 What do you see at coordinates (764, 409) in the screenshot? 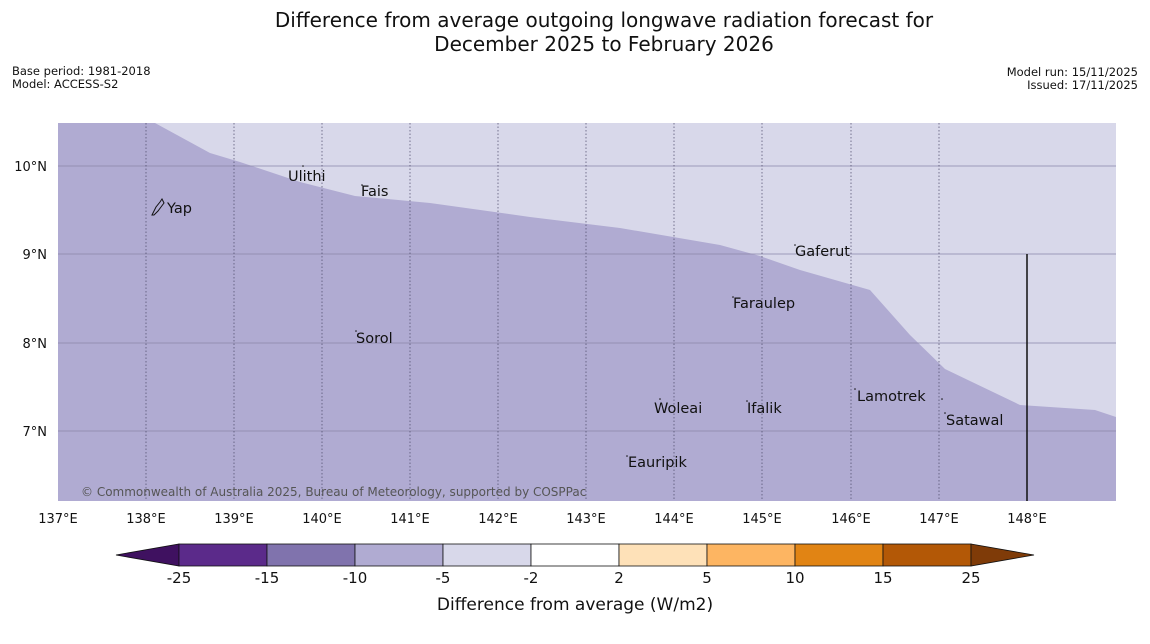
I see `place-ifalik: Ifalik` at bounding box center [764, 409].